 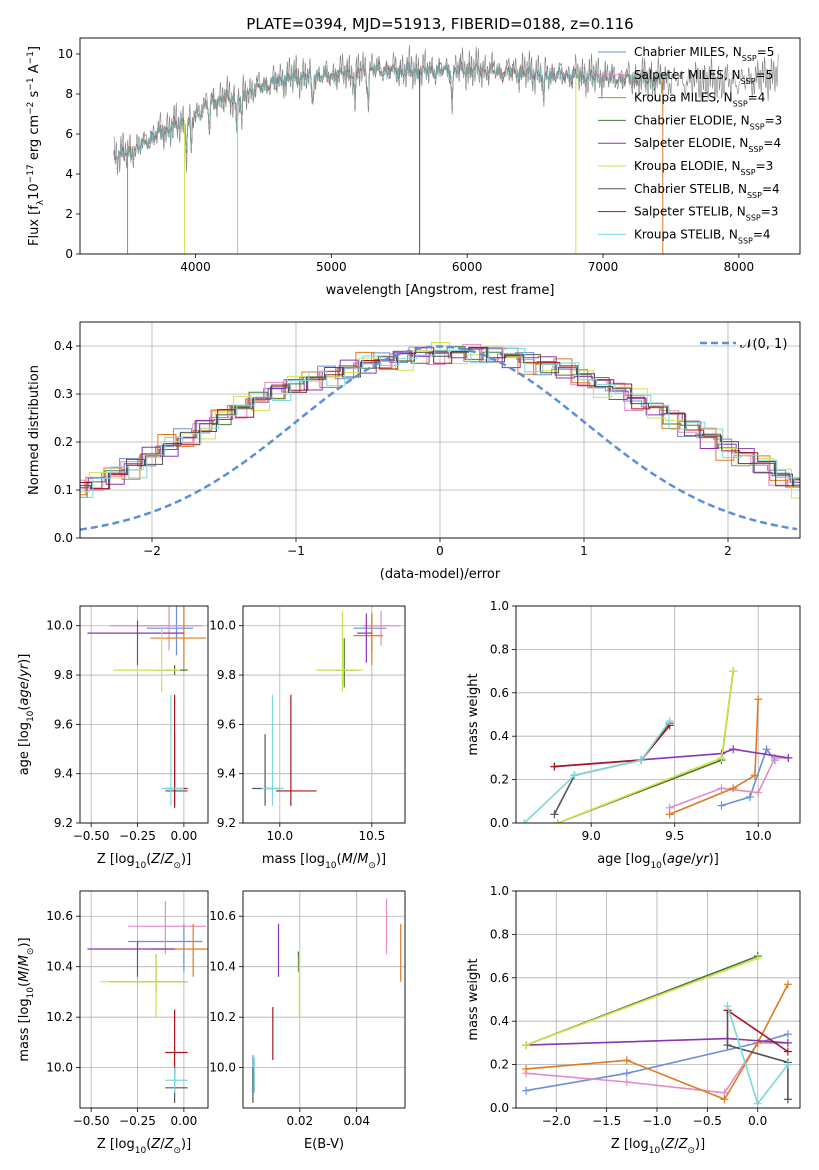 I want to click on y-tick-label: 0, so click(x=69, y=254).